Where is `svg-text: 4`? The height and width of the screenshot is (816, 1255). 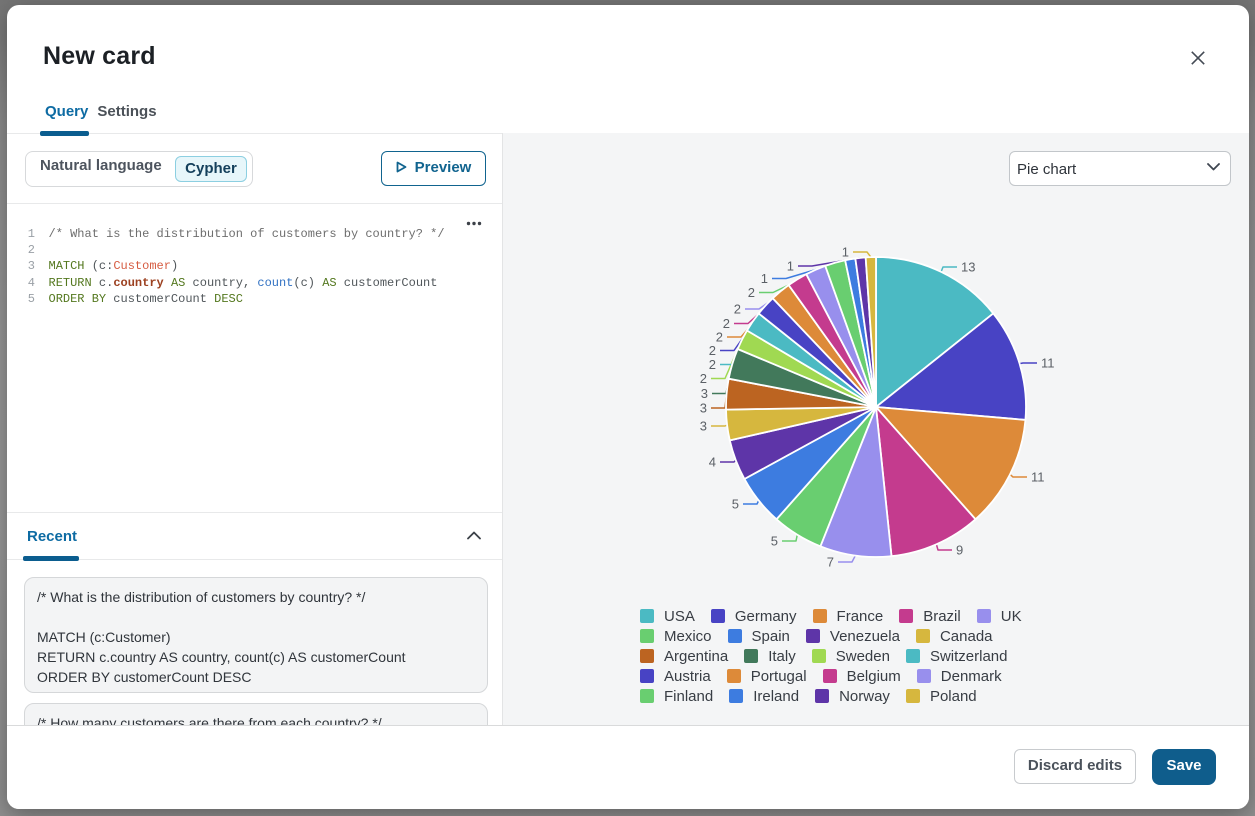
svg-text: 4 is located at coordinates (712, 462).